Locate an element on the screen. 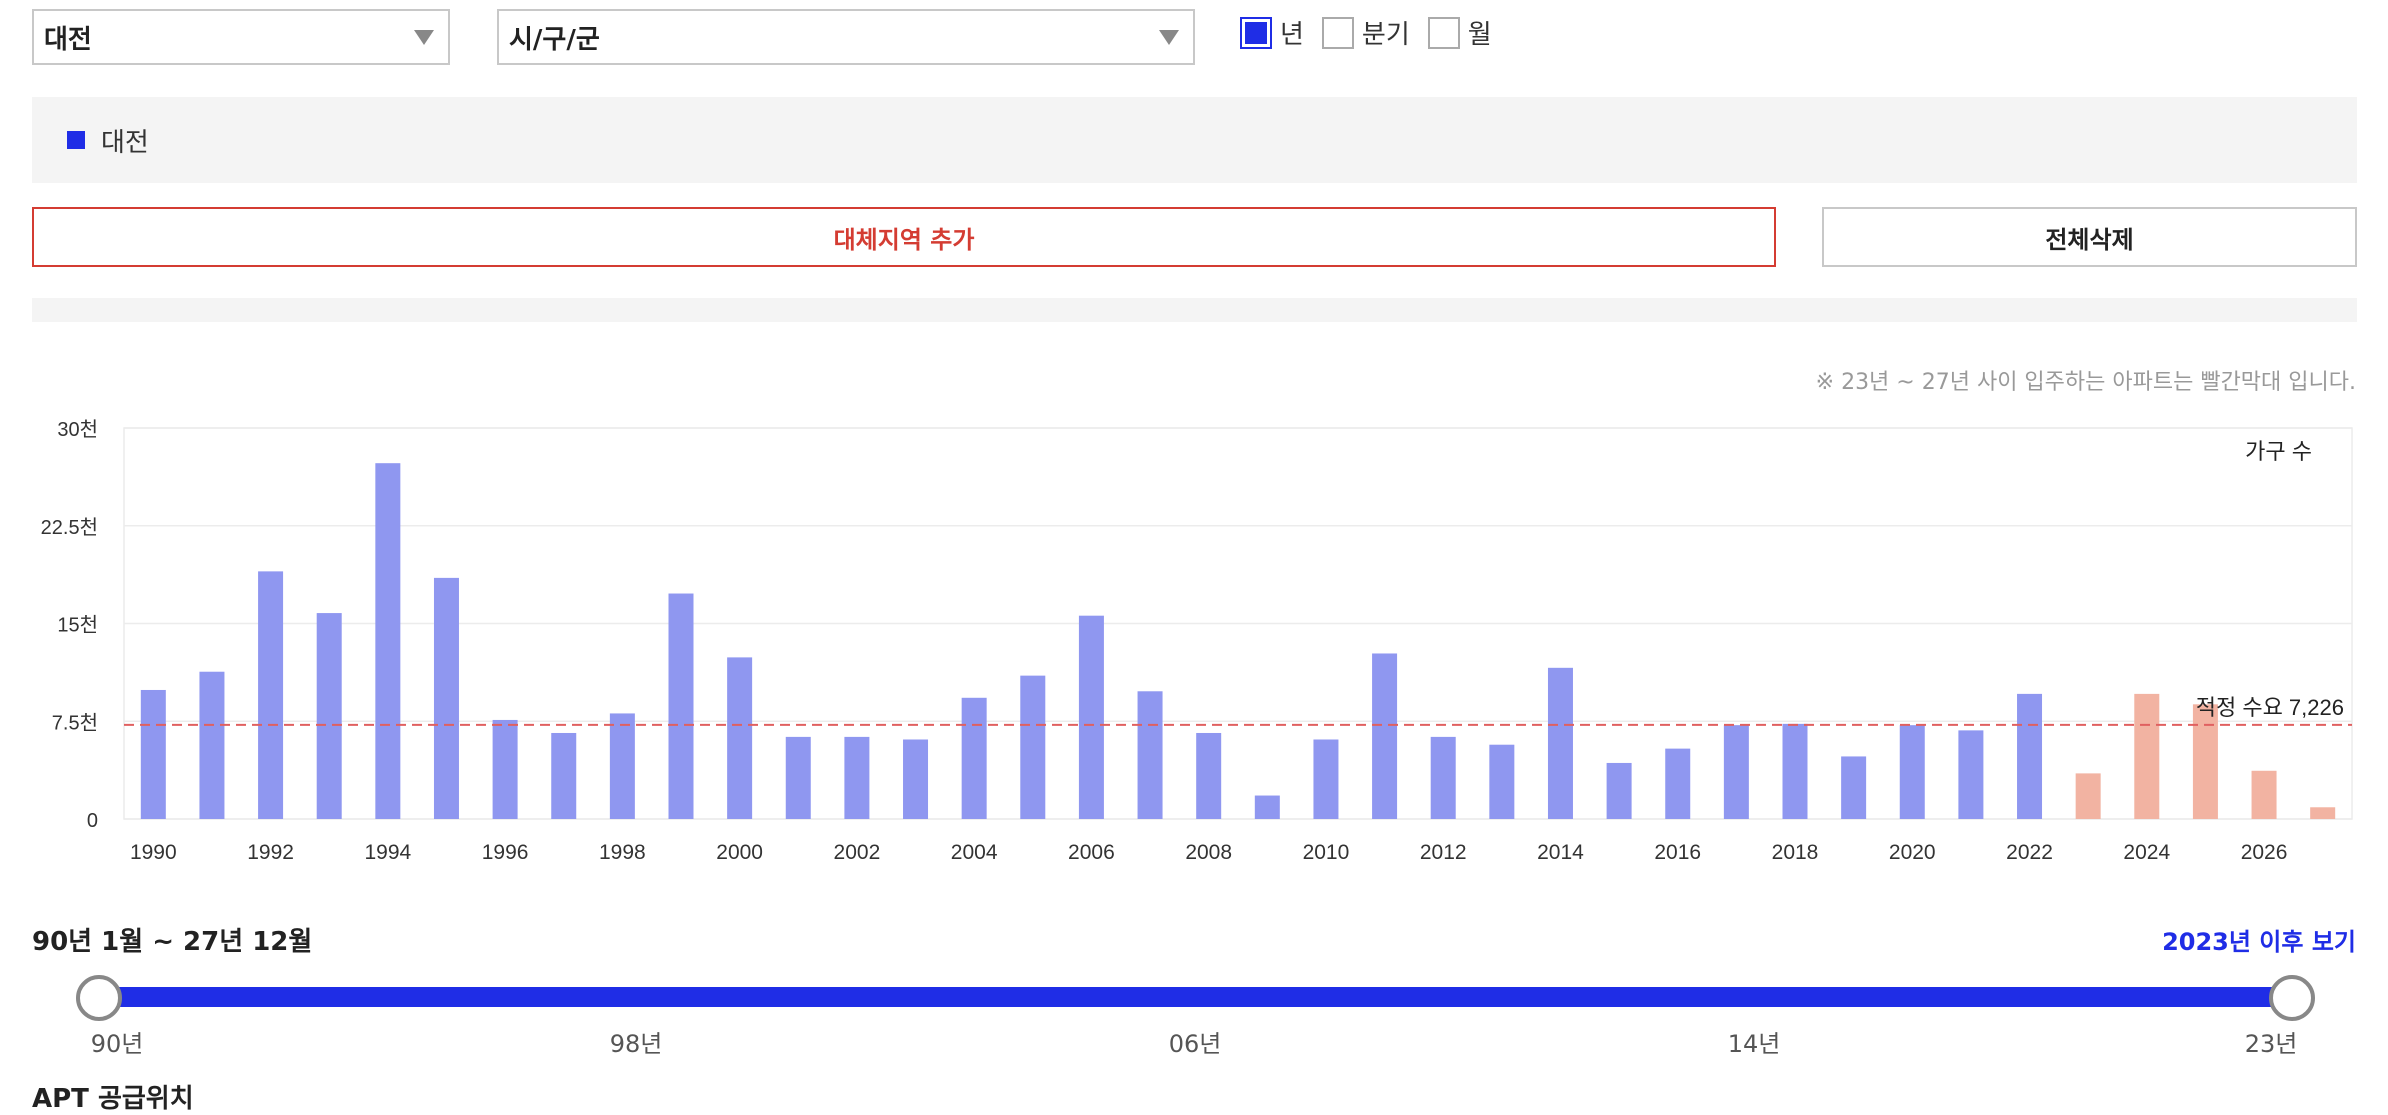 The height and width of the screenshot is (1115, 2388). bar-1992 is located at coordinates (271, 695).